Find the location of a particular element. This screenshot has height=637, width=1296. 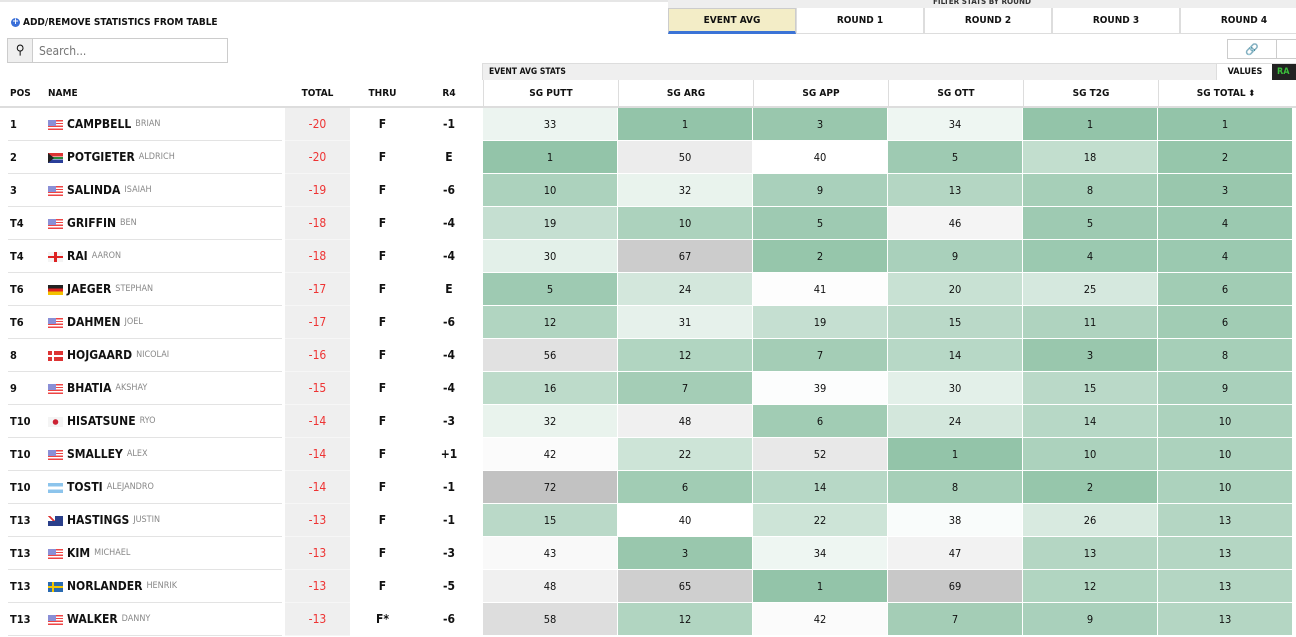

player-name: NORLANDER HENRIK is located at coordinates (112, 586).